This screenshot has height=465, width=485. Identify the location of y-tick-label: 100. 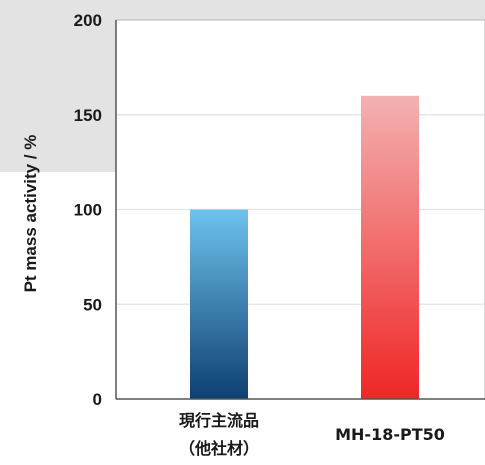
(88, 210).